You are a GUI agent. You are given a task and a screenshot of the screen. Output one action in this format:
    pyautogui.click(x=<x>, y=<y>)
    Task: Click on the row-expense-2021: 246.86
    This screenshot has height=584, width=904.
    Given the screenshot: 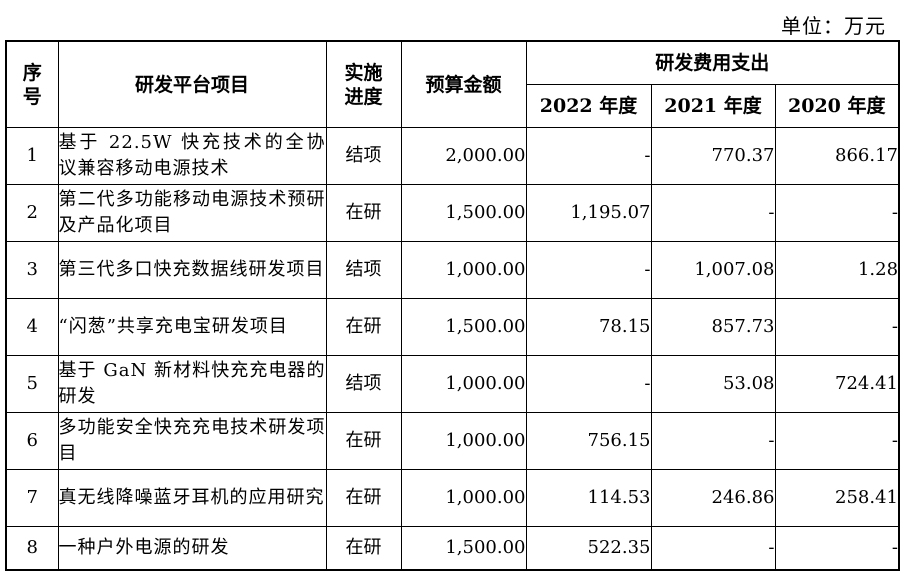 What is the action you would take?
    pyautogui.click(x=713, y=498)
    